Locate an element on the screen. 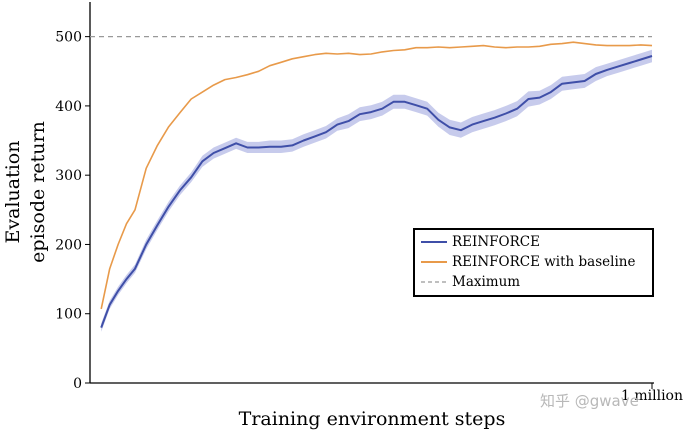 Image resolution: width=685 pixels, height=430 pixels. legend-label-reinforce-baseline: REINFORCE with baseline is located at coordinates (543, 262).